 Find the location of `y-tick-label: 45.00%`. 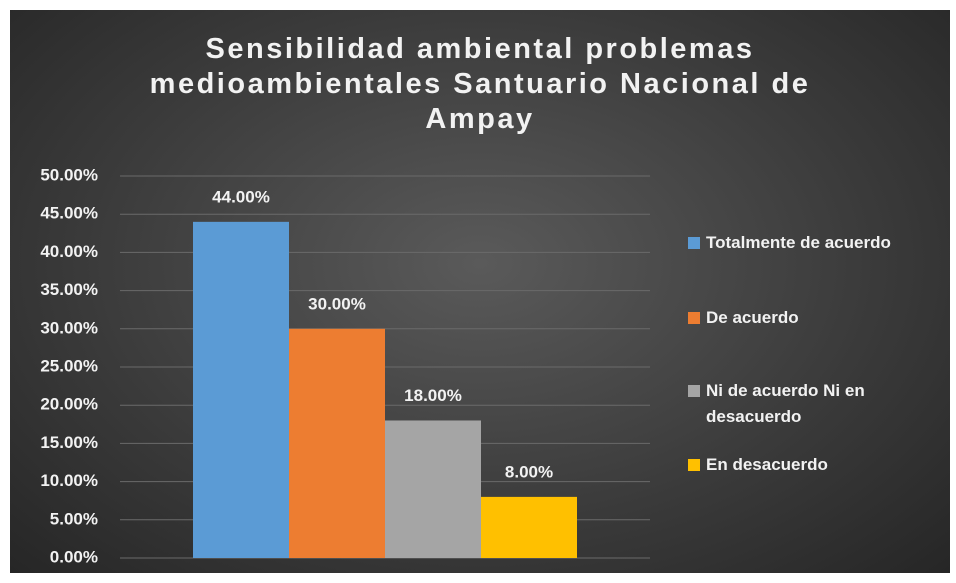

y-tick-label: 45.00% is located at coordinates (69, 213).